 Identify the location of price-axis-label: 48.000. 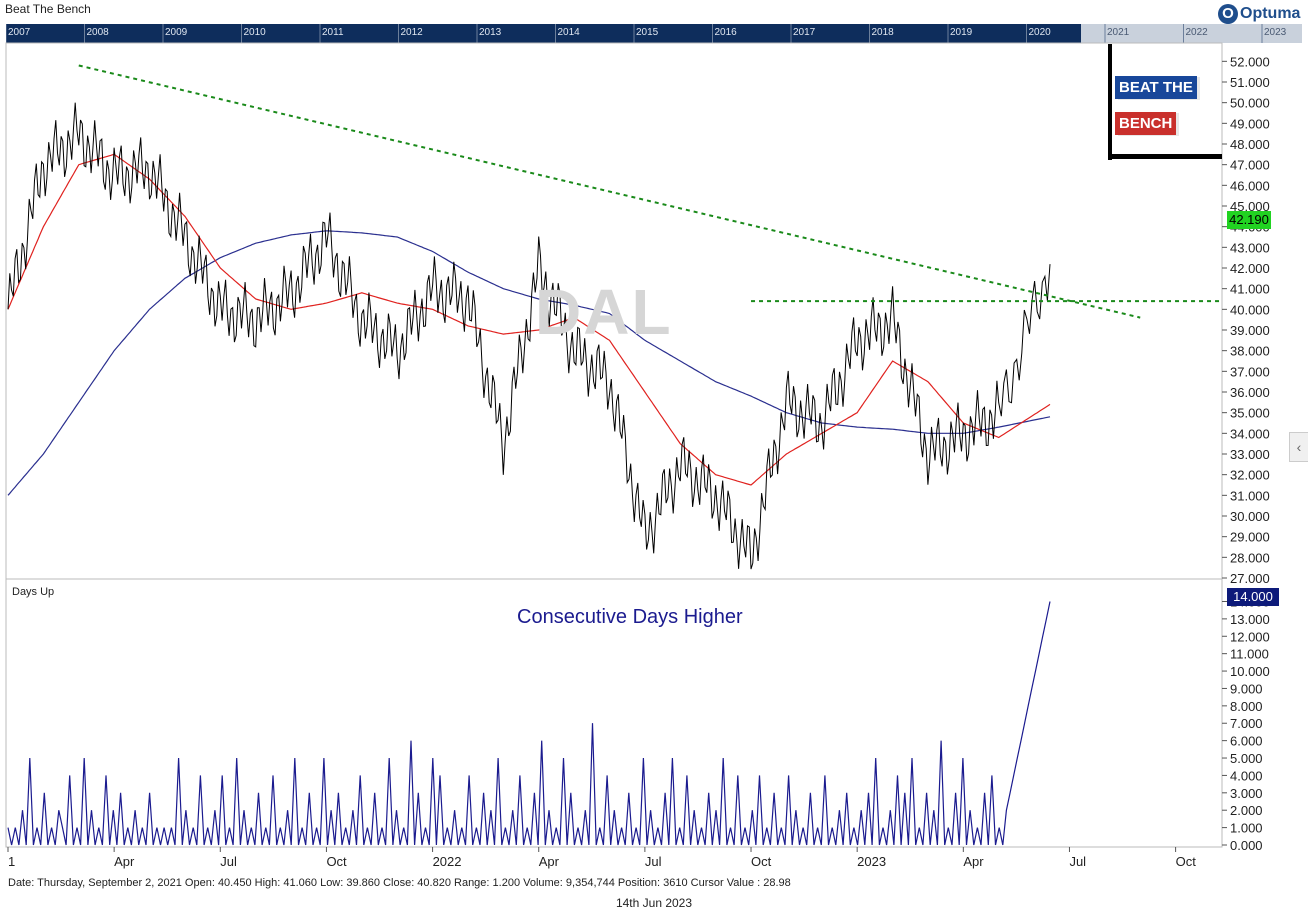
(1250, 144).